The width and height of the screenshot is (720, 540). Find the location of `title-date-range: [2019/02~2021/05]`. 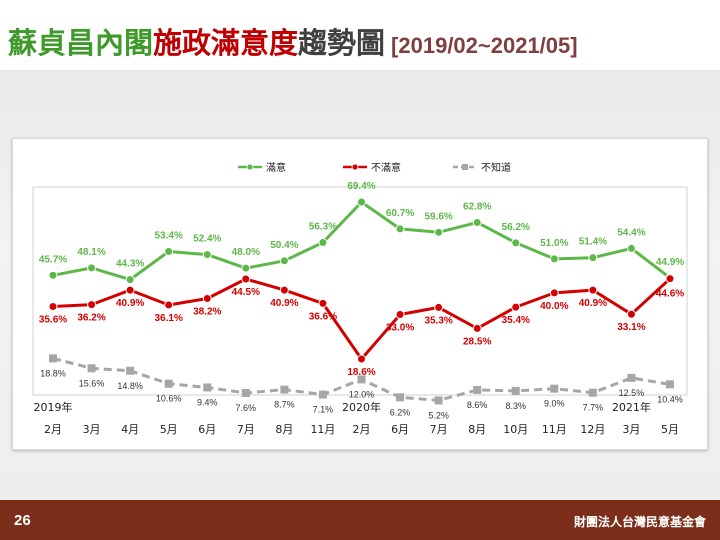

title-date-range: [2019/02~2021/05] is located at coordinates (484, 45).